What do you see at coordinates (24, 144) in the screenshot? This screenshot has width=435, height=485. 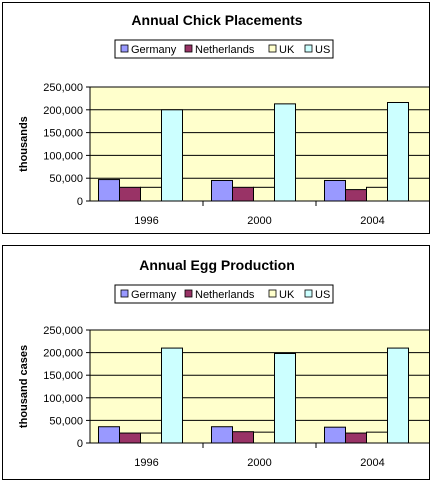 I see `y-axis-label: thousands` at bounding box center [24, 144].